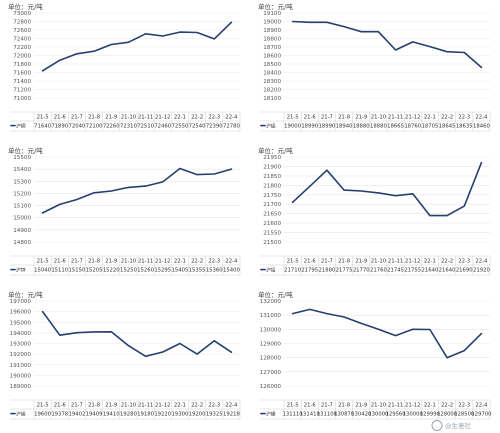 The image size is (500, 433). I want to click on chart-6-y-tick-label: 131000, so click(271, 316).